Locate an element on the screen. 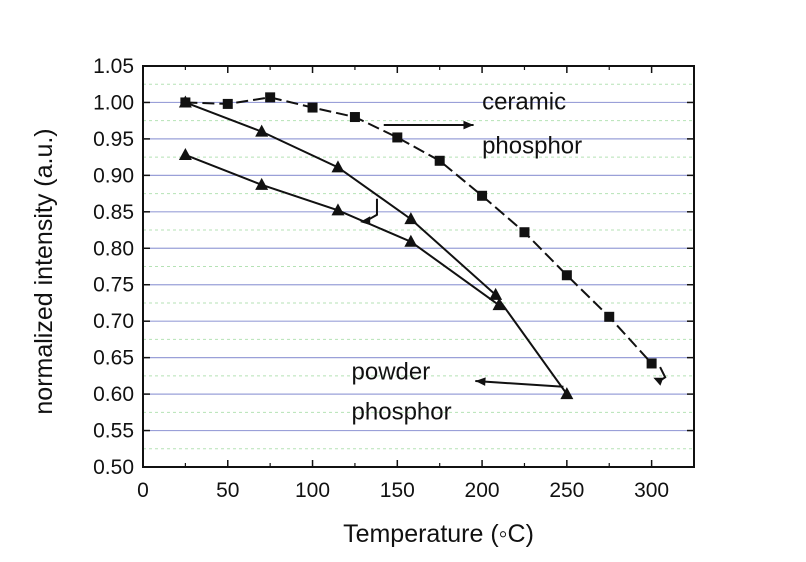 The height and width of the screenshot is (562, 806). y-tick-label: 0.95 is located at coordinates (113, 139).